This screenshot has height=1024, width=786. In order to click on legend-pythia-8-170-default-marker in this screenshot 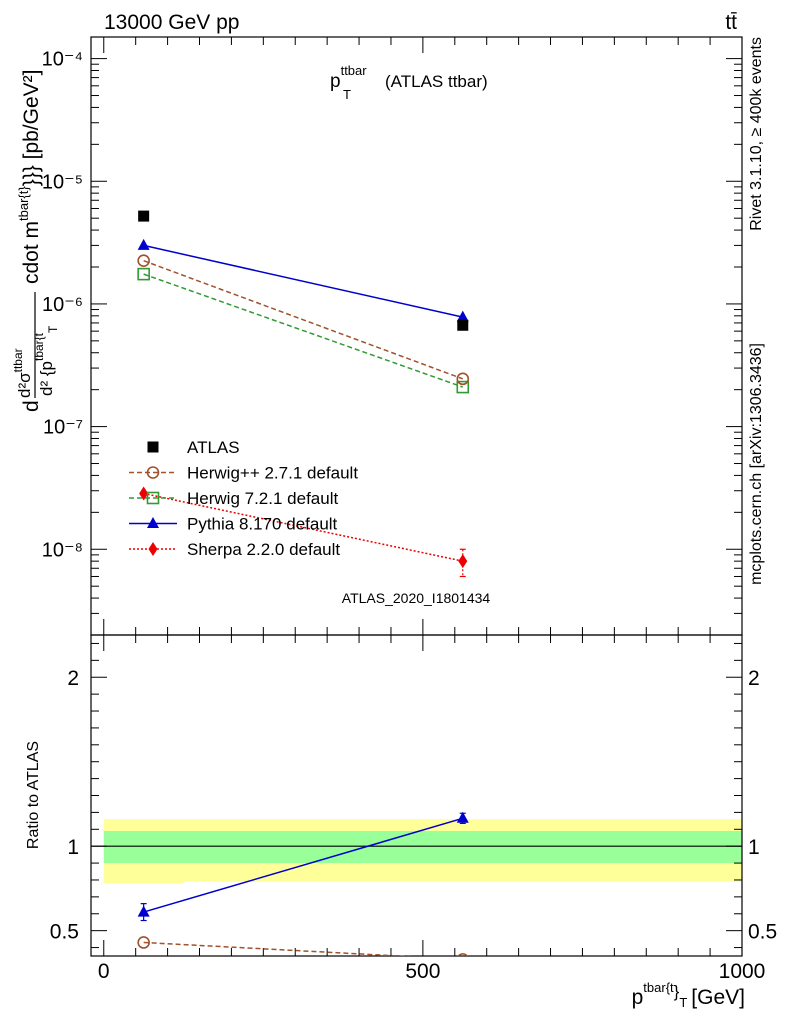, I will do `click(153, 522)`.